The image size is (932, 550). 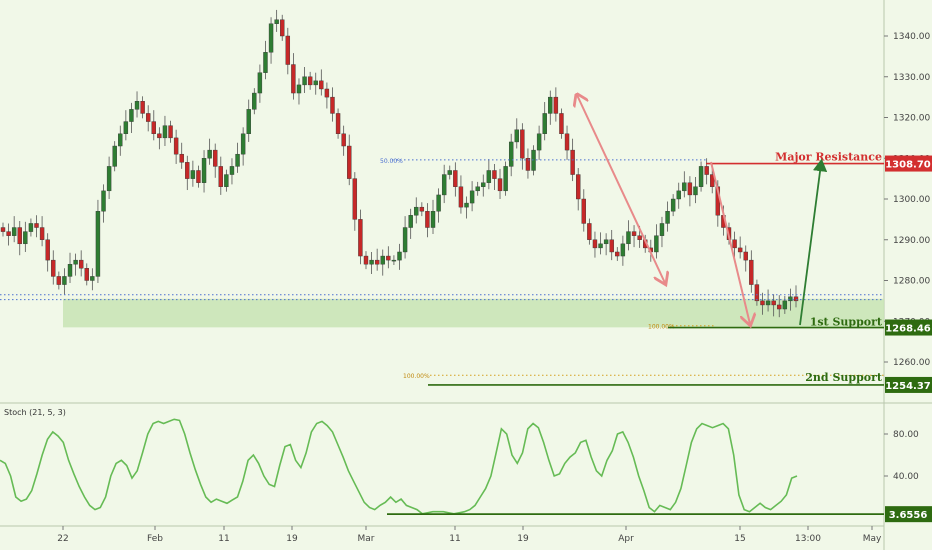 What do you see at coordinates (911, 282) in the screenshot?
I see `price-tick-label: 1280.00` at bounding box center [911, 282].